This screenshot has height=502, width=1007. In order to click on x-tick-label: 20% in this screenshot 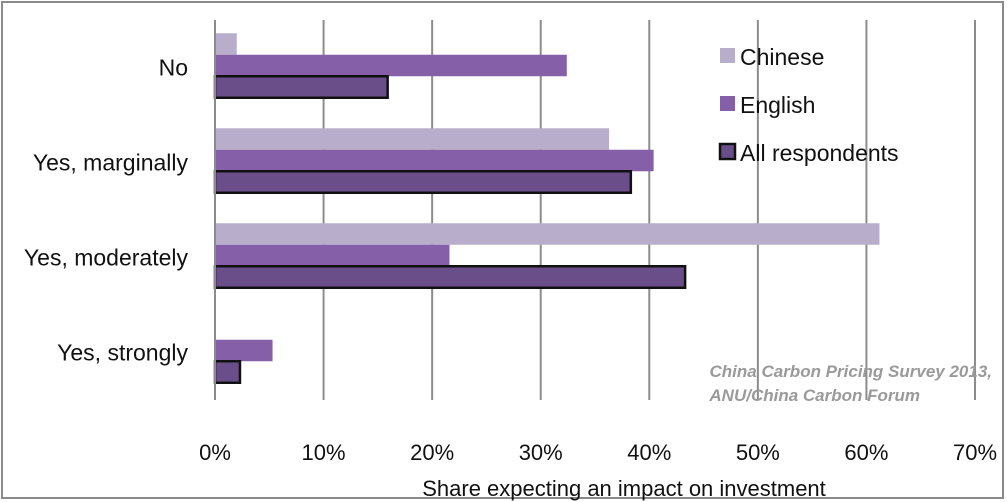, I will do `click(432, 452)`.